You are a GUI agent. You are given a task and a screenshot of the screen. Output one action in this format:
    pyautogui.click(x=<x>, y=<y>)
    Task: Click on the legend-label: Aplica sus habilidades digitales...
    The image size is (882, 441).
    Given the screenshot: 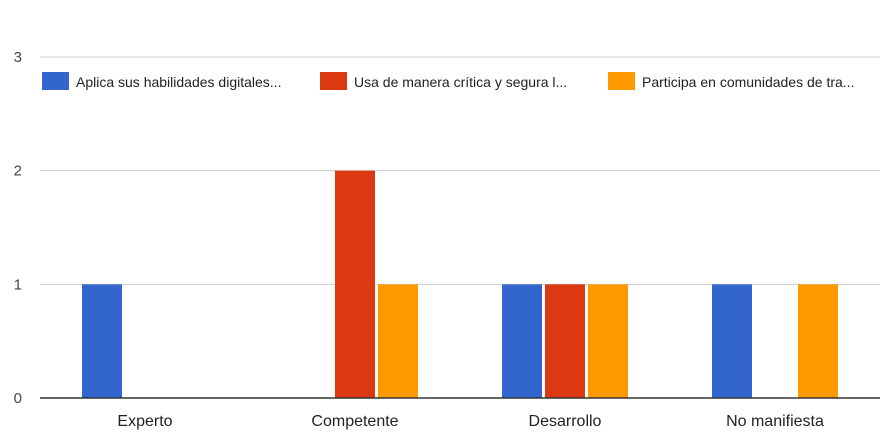 What is the action you would take?
    pyautogui.click(x=178, y=82)
    